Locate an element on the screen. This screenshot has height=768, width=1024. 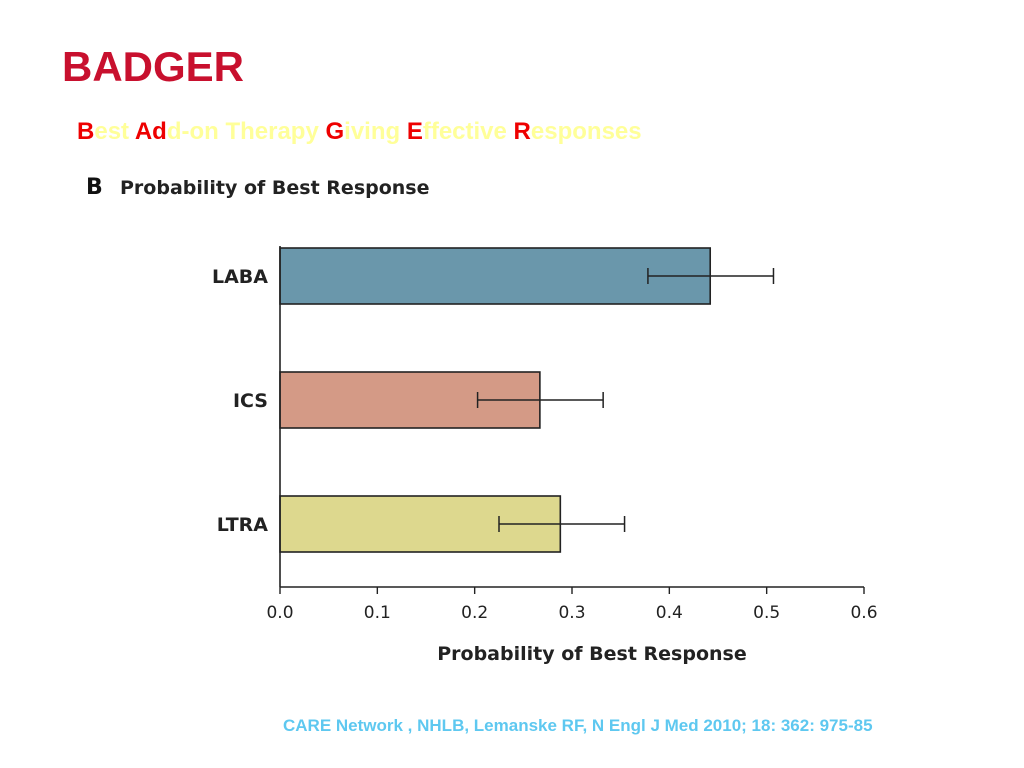
x-tick-label: 0.3 is located at coordinates (571, 613).